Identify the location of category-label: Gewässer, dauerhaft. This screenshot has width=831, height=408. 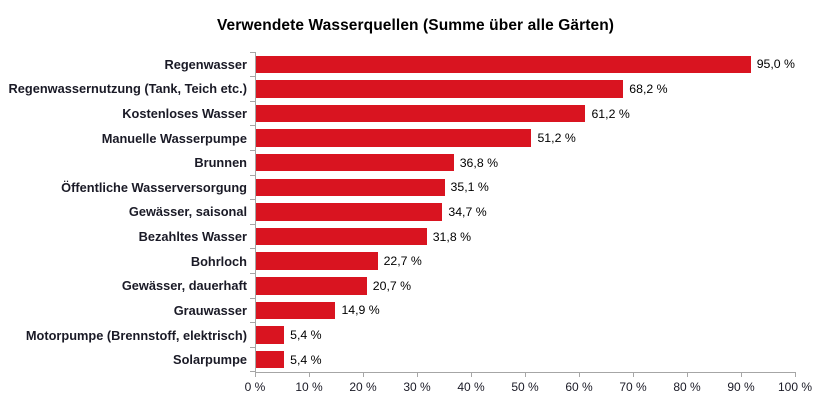
(184, 286).